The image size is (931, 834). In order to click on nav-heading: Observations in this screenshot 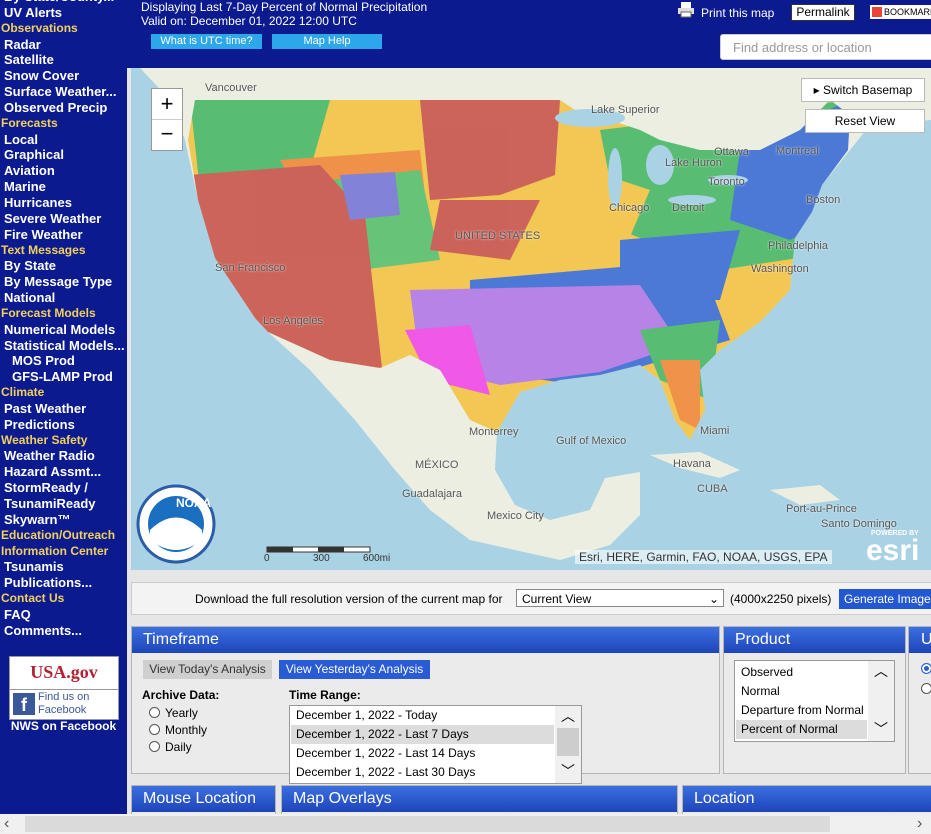, I will do `click(39, 27)`.